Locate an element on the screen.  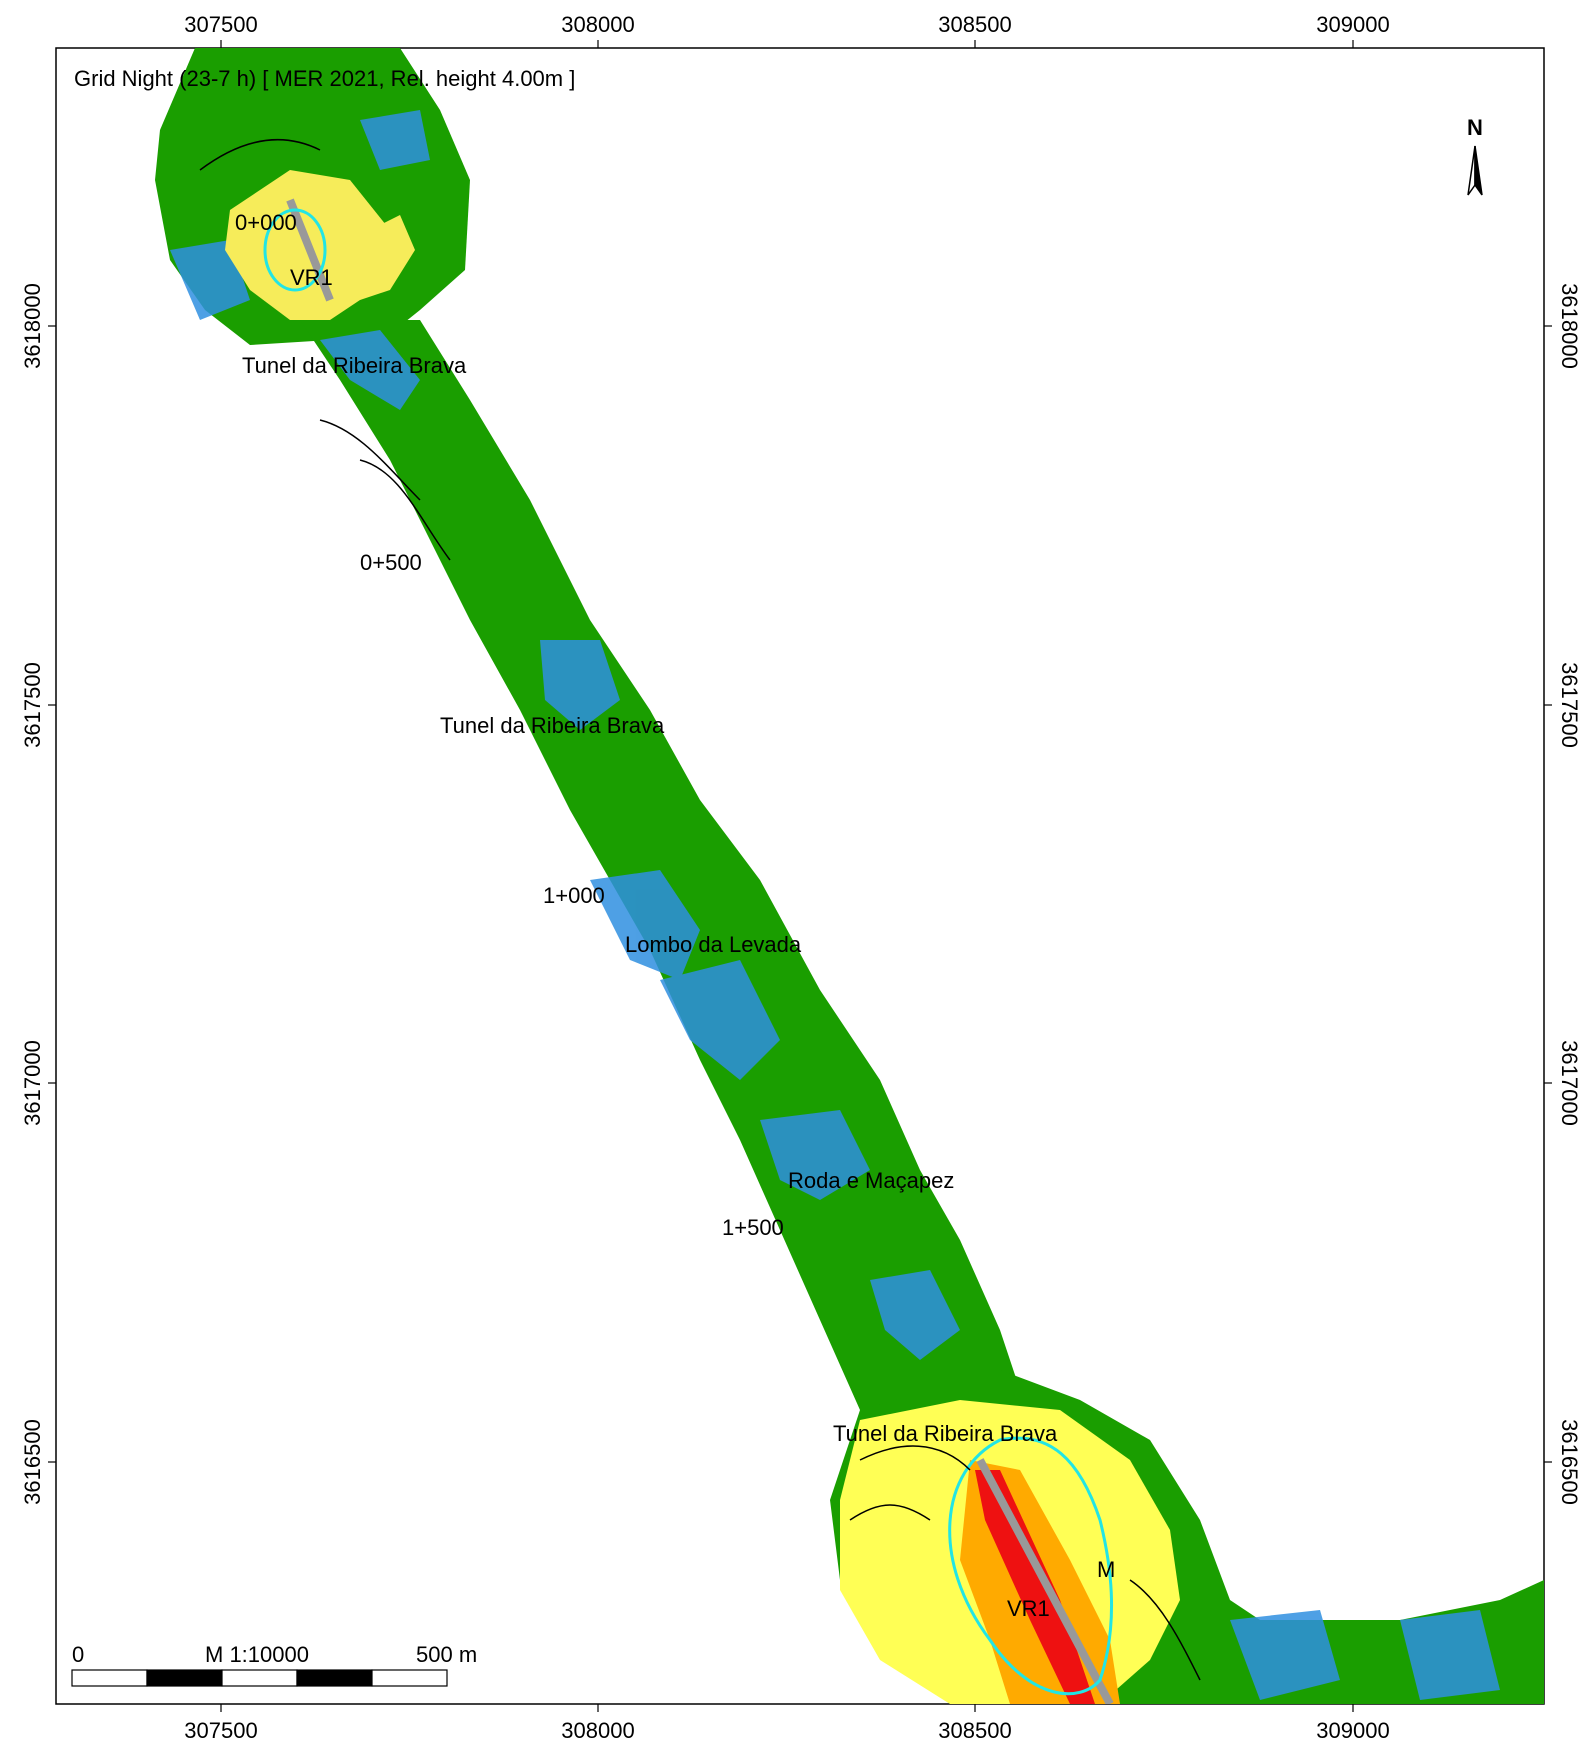
y-tick-left-3: 3617000 is located at coordinates (32, 1083).